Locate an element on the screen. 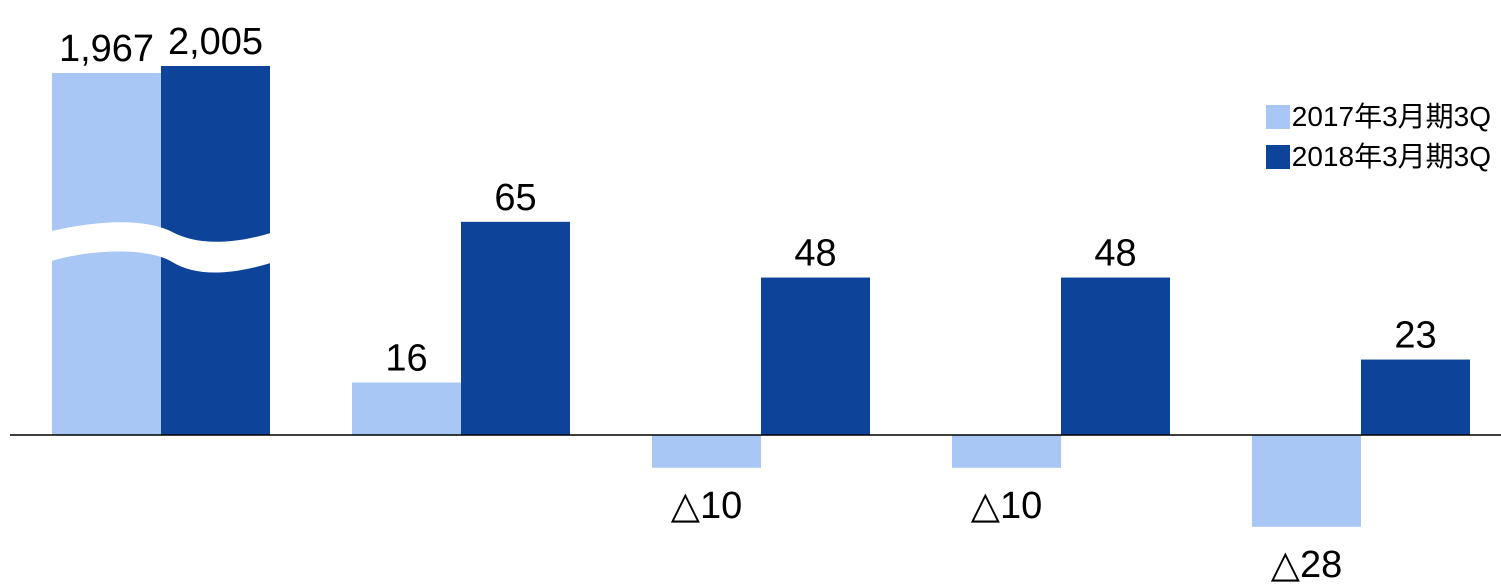  legend-swatch-2017 is located at coordinates (1277, 117).